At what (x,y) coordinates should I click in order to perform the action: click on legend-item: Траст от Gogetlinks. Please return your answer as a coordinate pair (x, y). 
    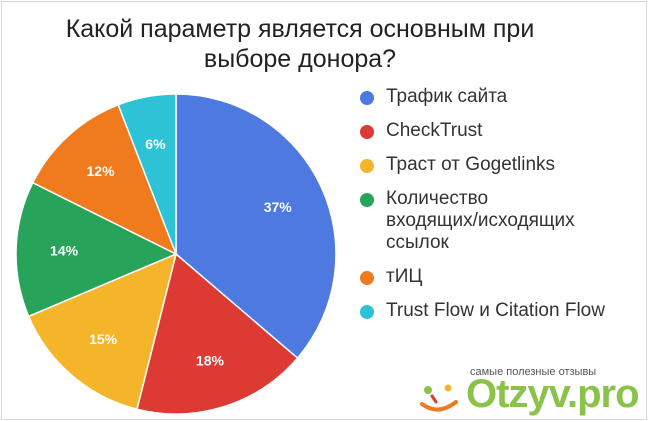
    Looking at the image, I should click on (502, 165).